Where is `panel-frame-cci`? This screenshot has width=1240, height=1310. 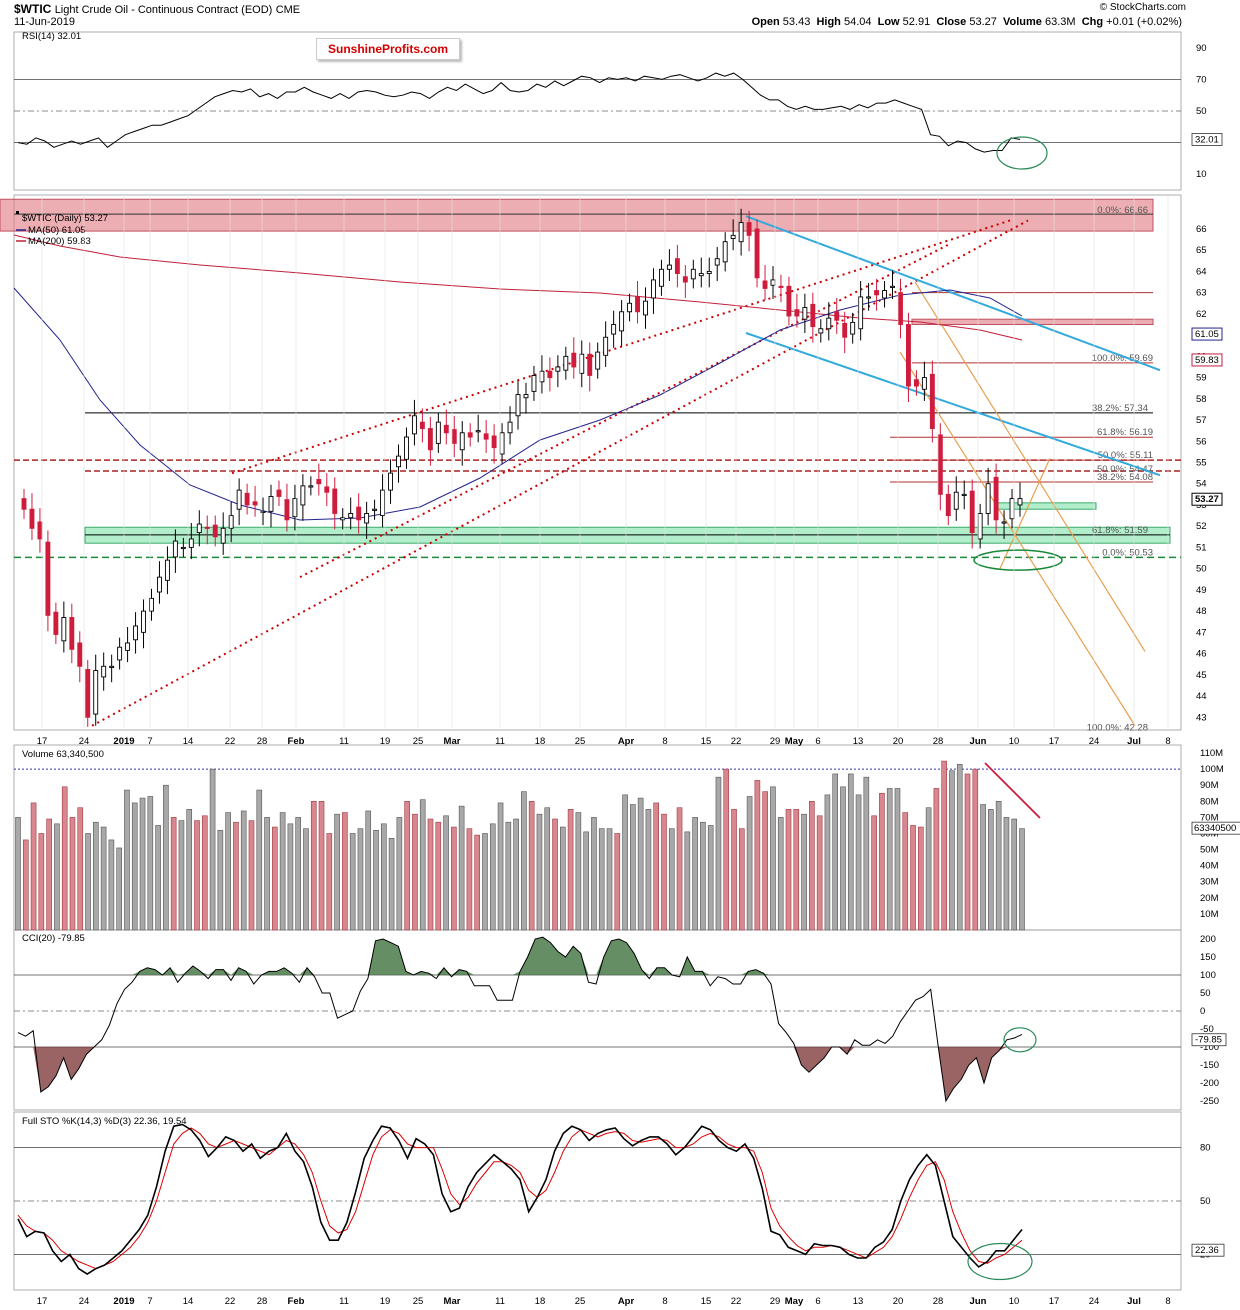
panel-frame-cci is located at coordinates (597, 1020).